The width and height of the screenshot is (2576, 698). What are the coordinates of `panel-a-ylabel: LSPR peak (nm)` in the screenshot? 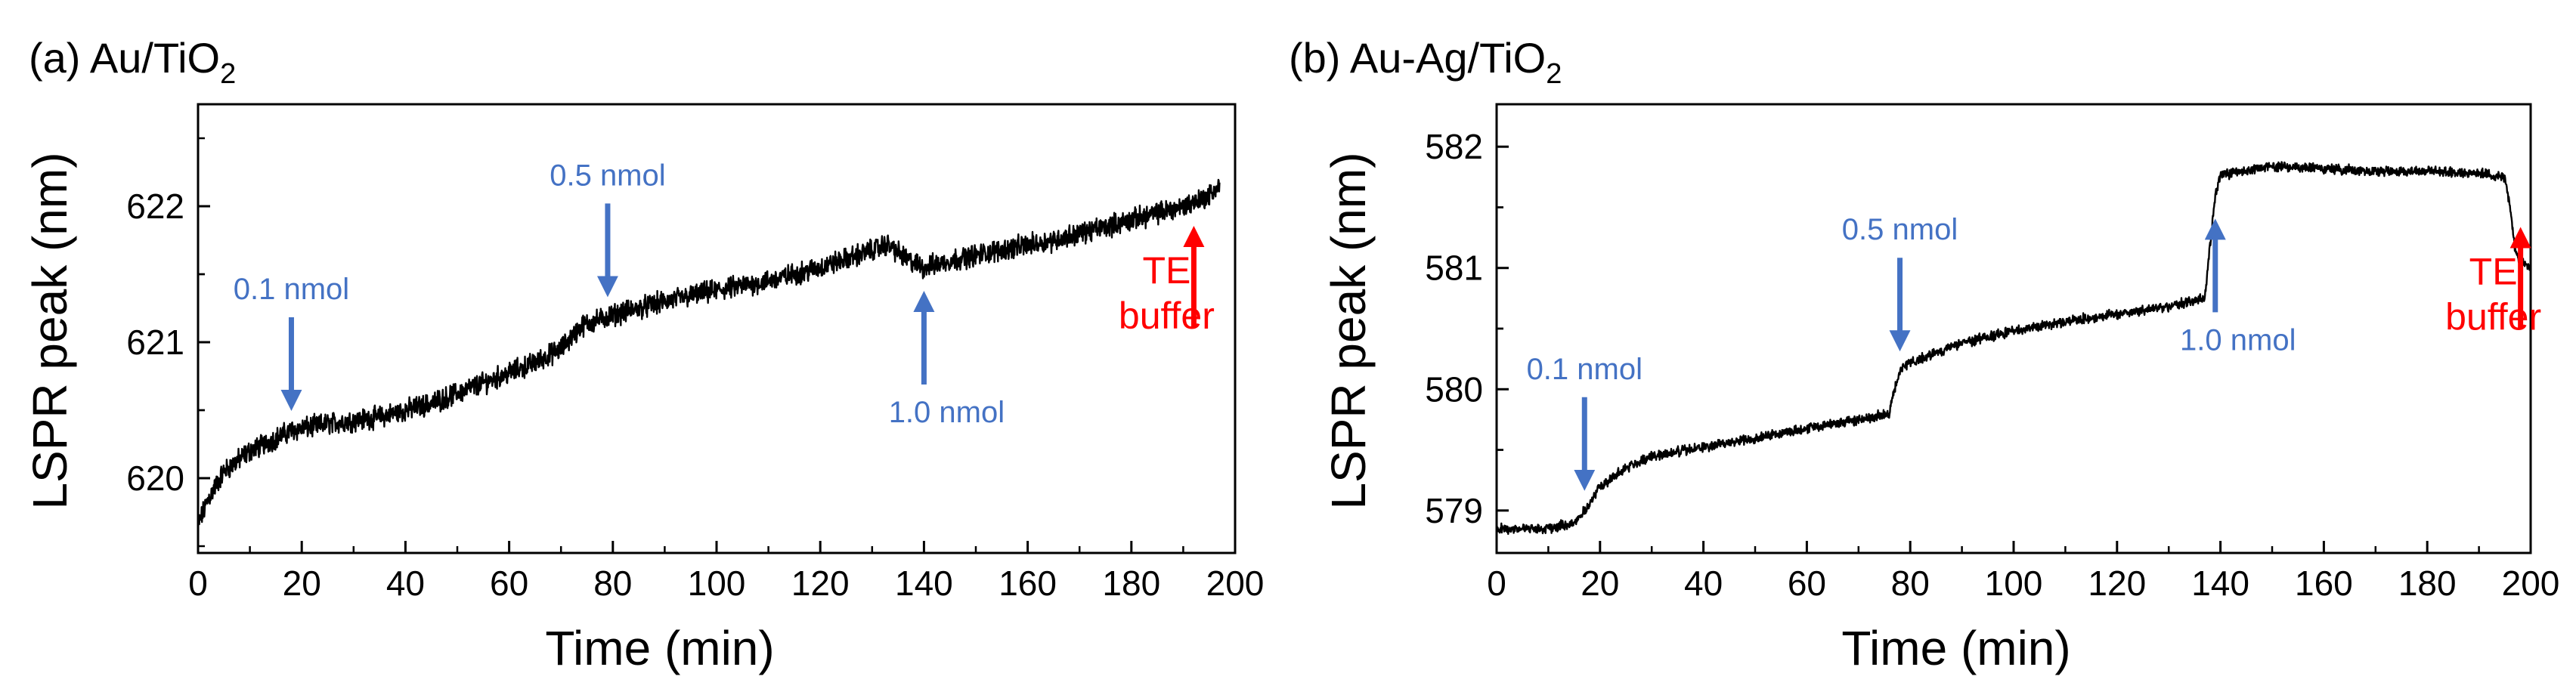 It's located at (50, 330).